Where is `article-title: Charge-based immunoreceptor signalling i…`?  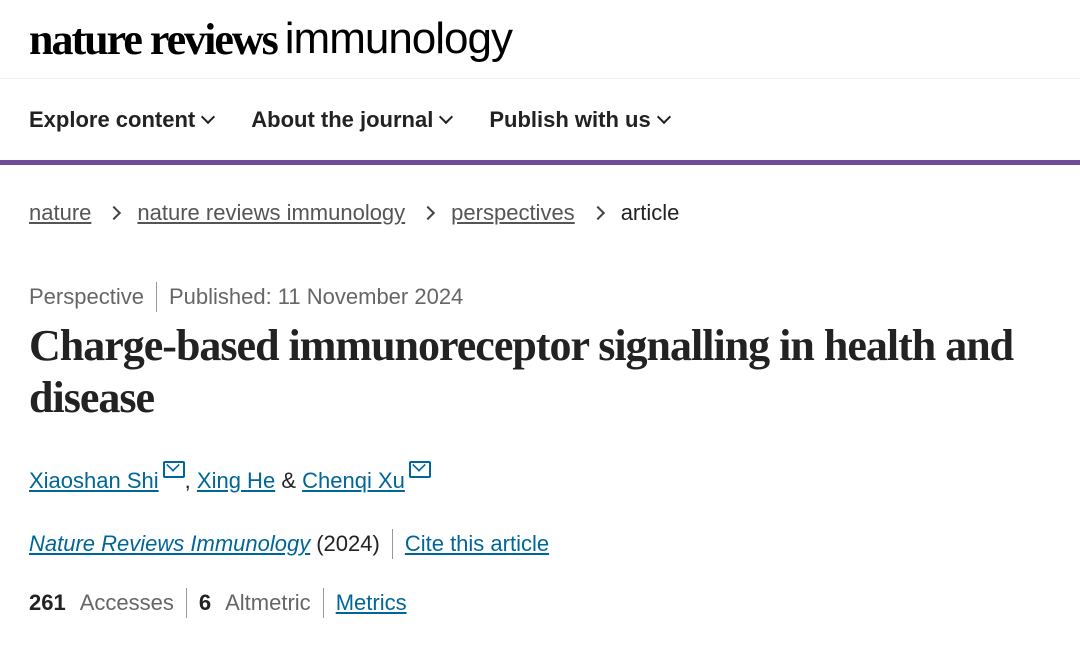 article-title: Charge-based immunoreceptor signalling i… is located at coordinates (521, 371).